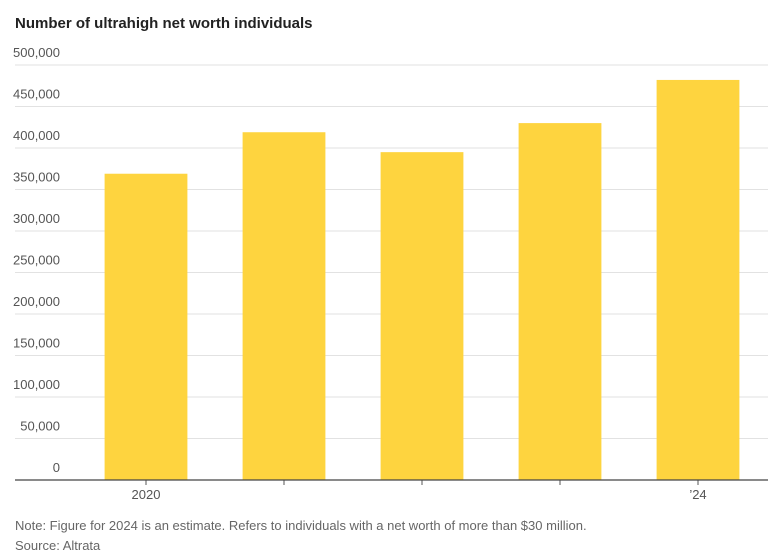 The image size is (768, 557). Describe the element at coordinates (40, 426) in the screenshot. I see `y-tick-label: 50,000` at that location.